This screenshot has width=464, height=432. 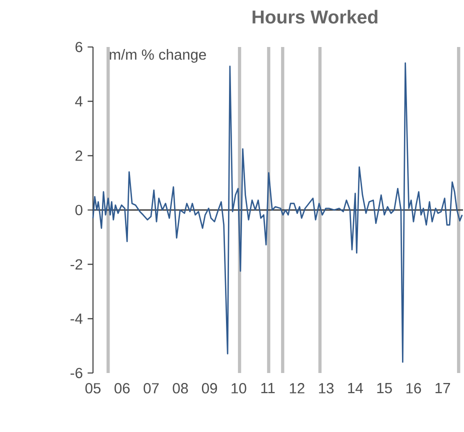 I want to click on y-tick-label: 0, so click(x=78, y=210).